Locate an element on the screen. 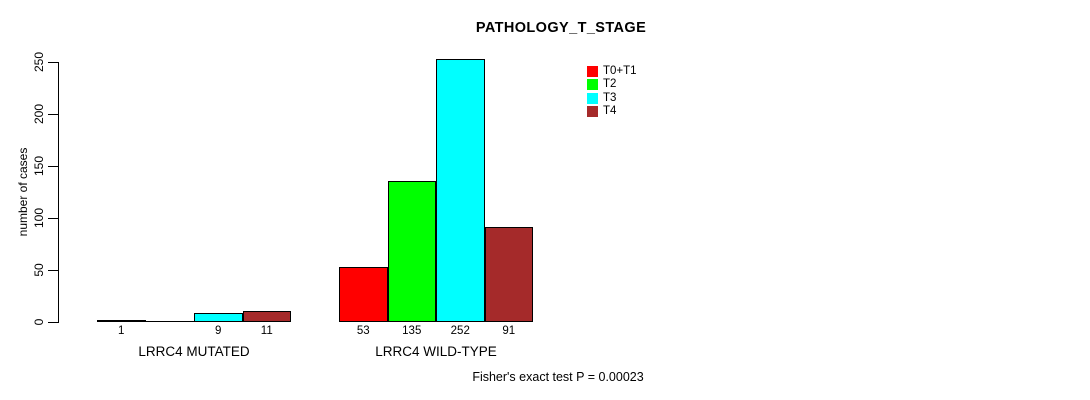  bar-value-label: 53 is located at coordinates (363, 331).